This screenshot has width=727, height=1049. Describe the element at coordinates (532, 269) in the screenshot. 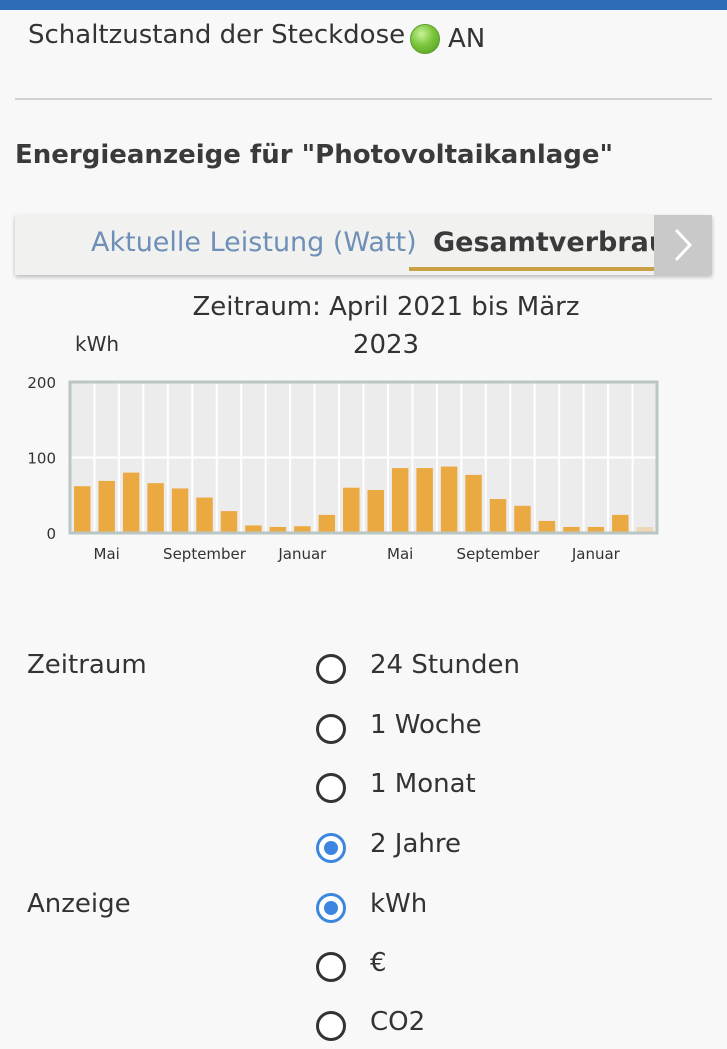

I see `active-tab-indicator` at that location.